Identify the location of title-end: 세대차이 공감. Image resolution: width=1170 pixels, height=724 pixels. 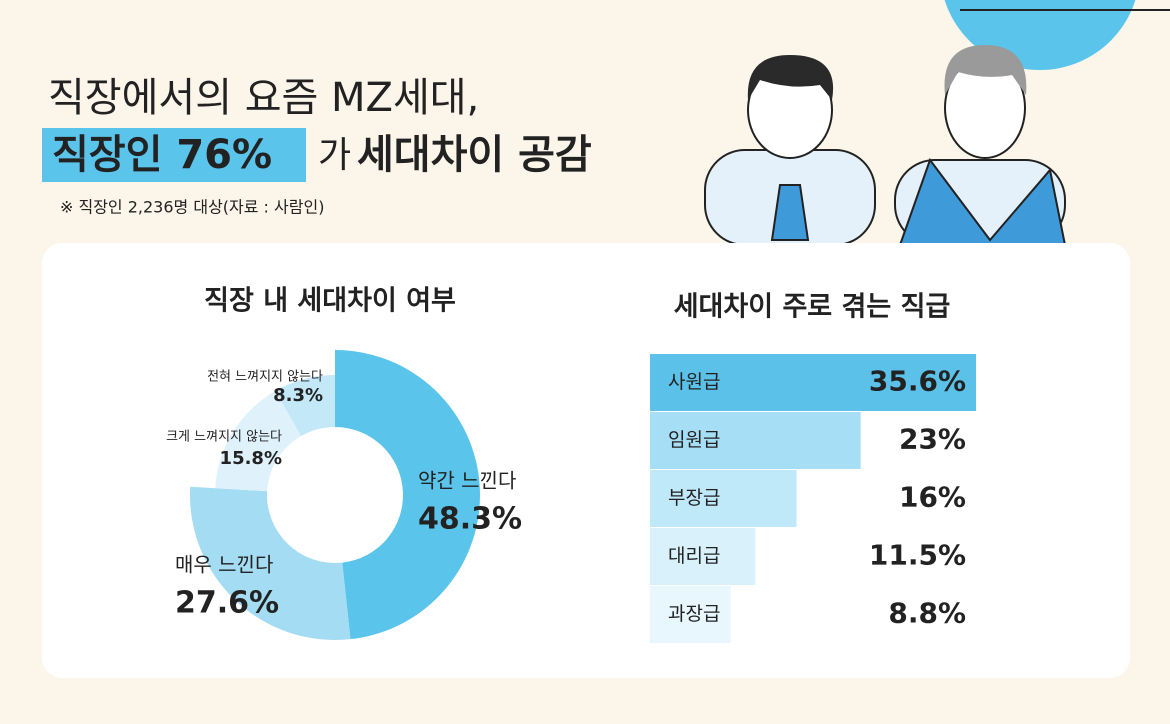
(474, 155).